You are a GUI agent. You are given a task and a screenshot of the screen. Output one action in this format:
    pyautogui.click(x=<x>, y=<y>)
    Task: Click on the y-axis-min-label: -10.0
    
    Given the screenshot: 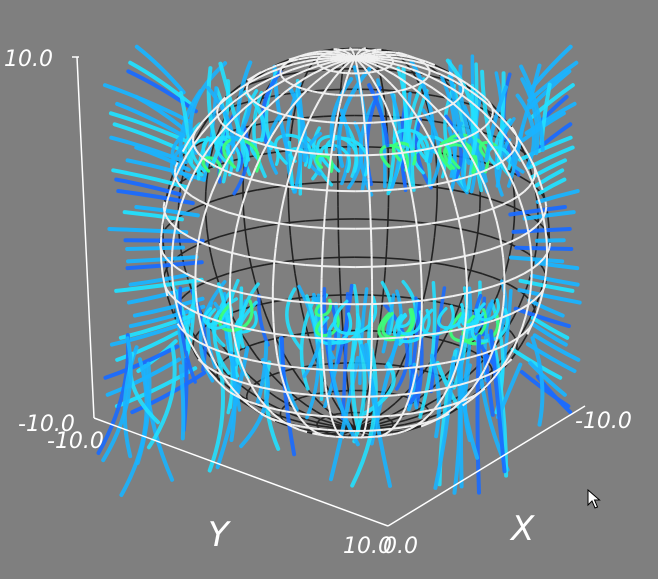 What is the action you would take?
    pyautogui.click(x=75, y=441)
    